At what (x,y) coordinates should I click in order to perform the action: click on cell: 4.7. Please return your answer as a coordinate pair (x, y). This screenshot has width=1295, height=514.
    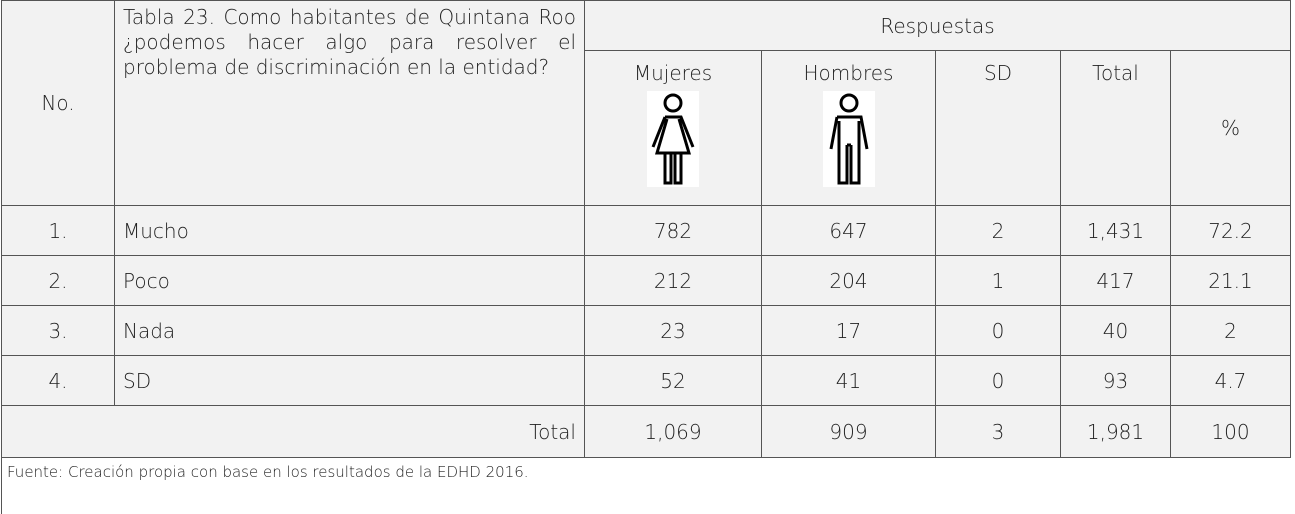
    Looking at the image, I should click on (1230, 380).